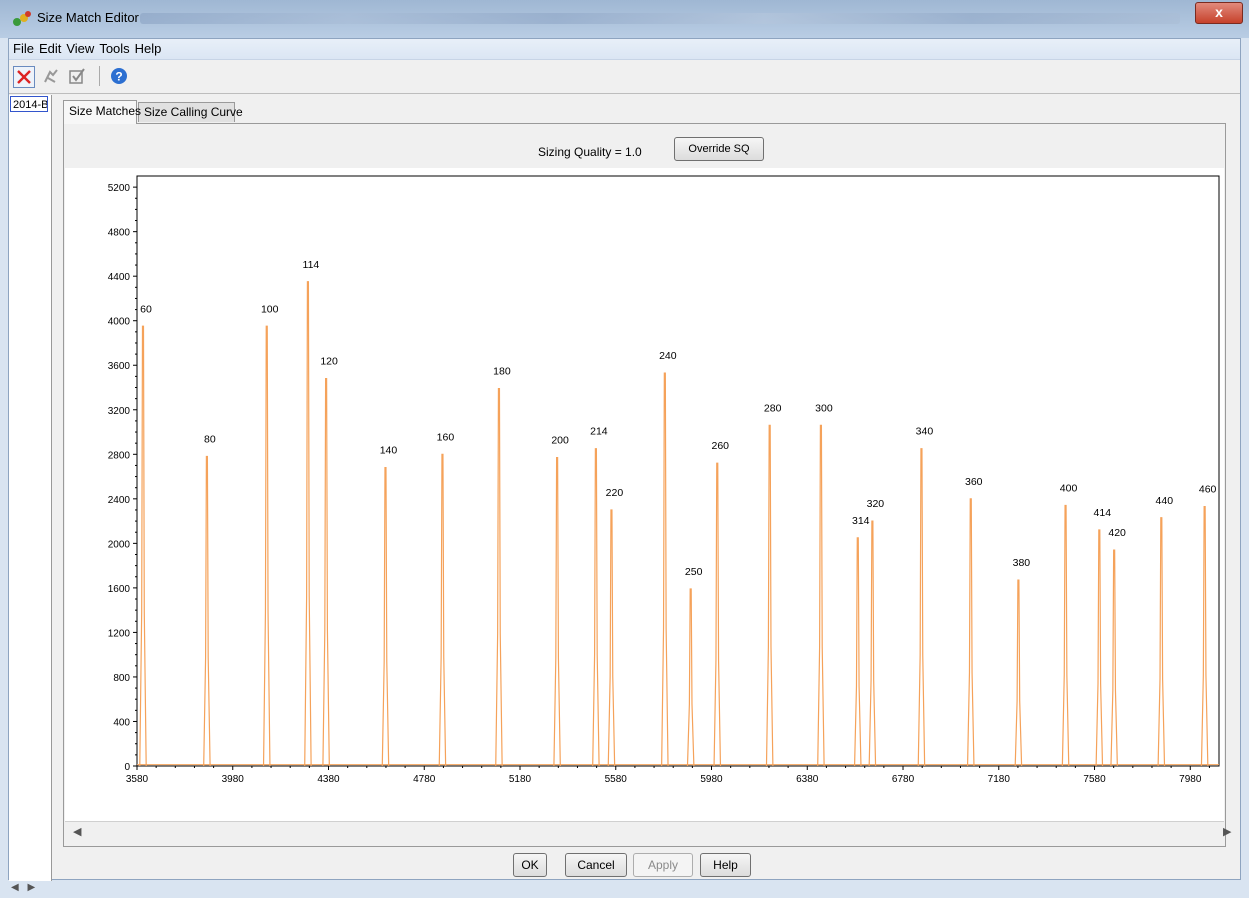  What do you see at coordinates (389, 451) in the screenshot?
I see `peak-label-140: 140` at bounding box center [389, 451].